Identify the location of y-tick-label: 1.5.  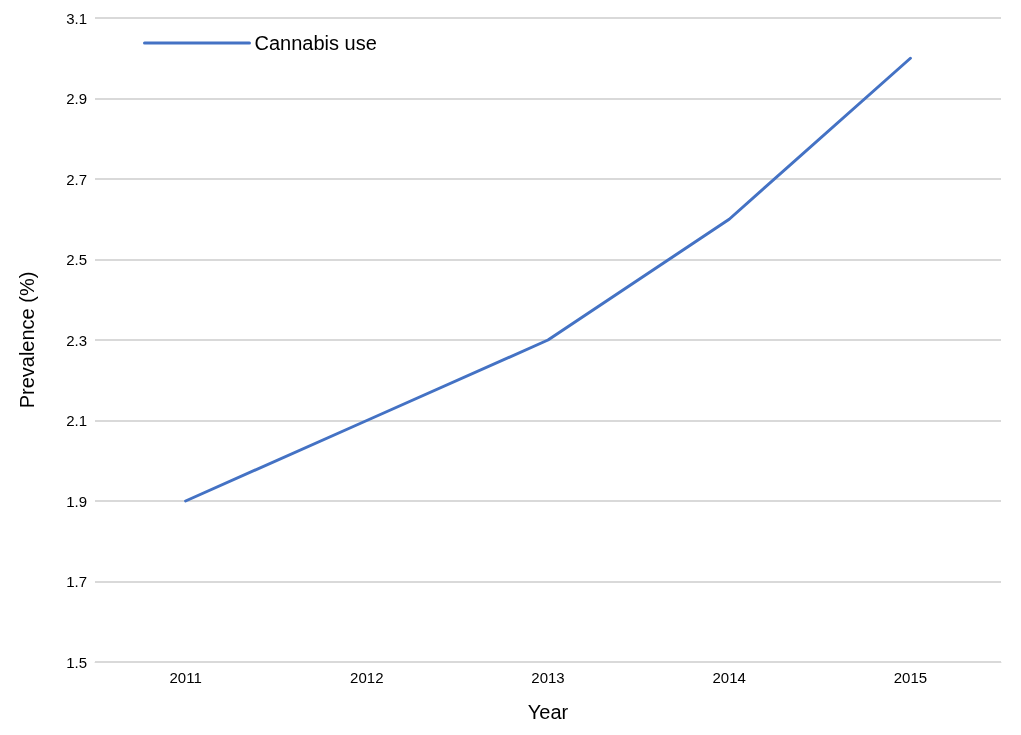
(76, 662).